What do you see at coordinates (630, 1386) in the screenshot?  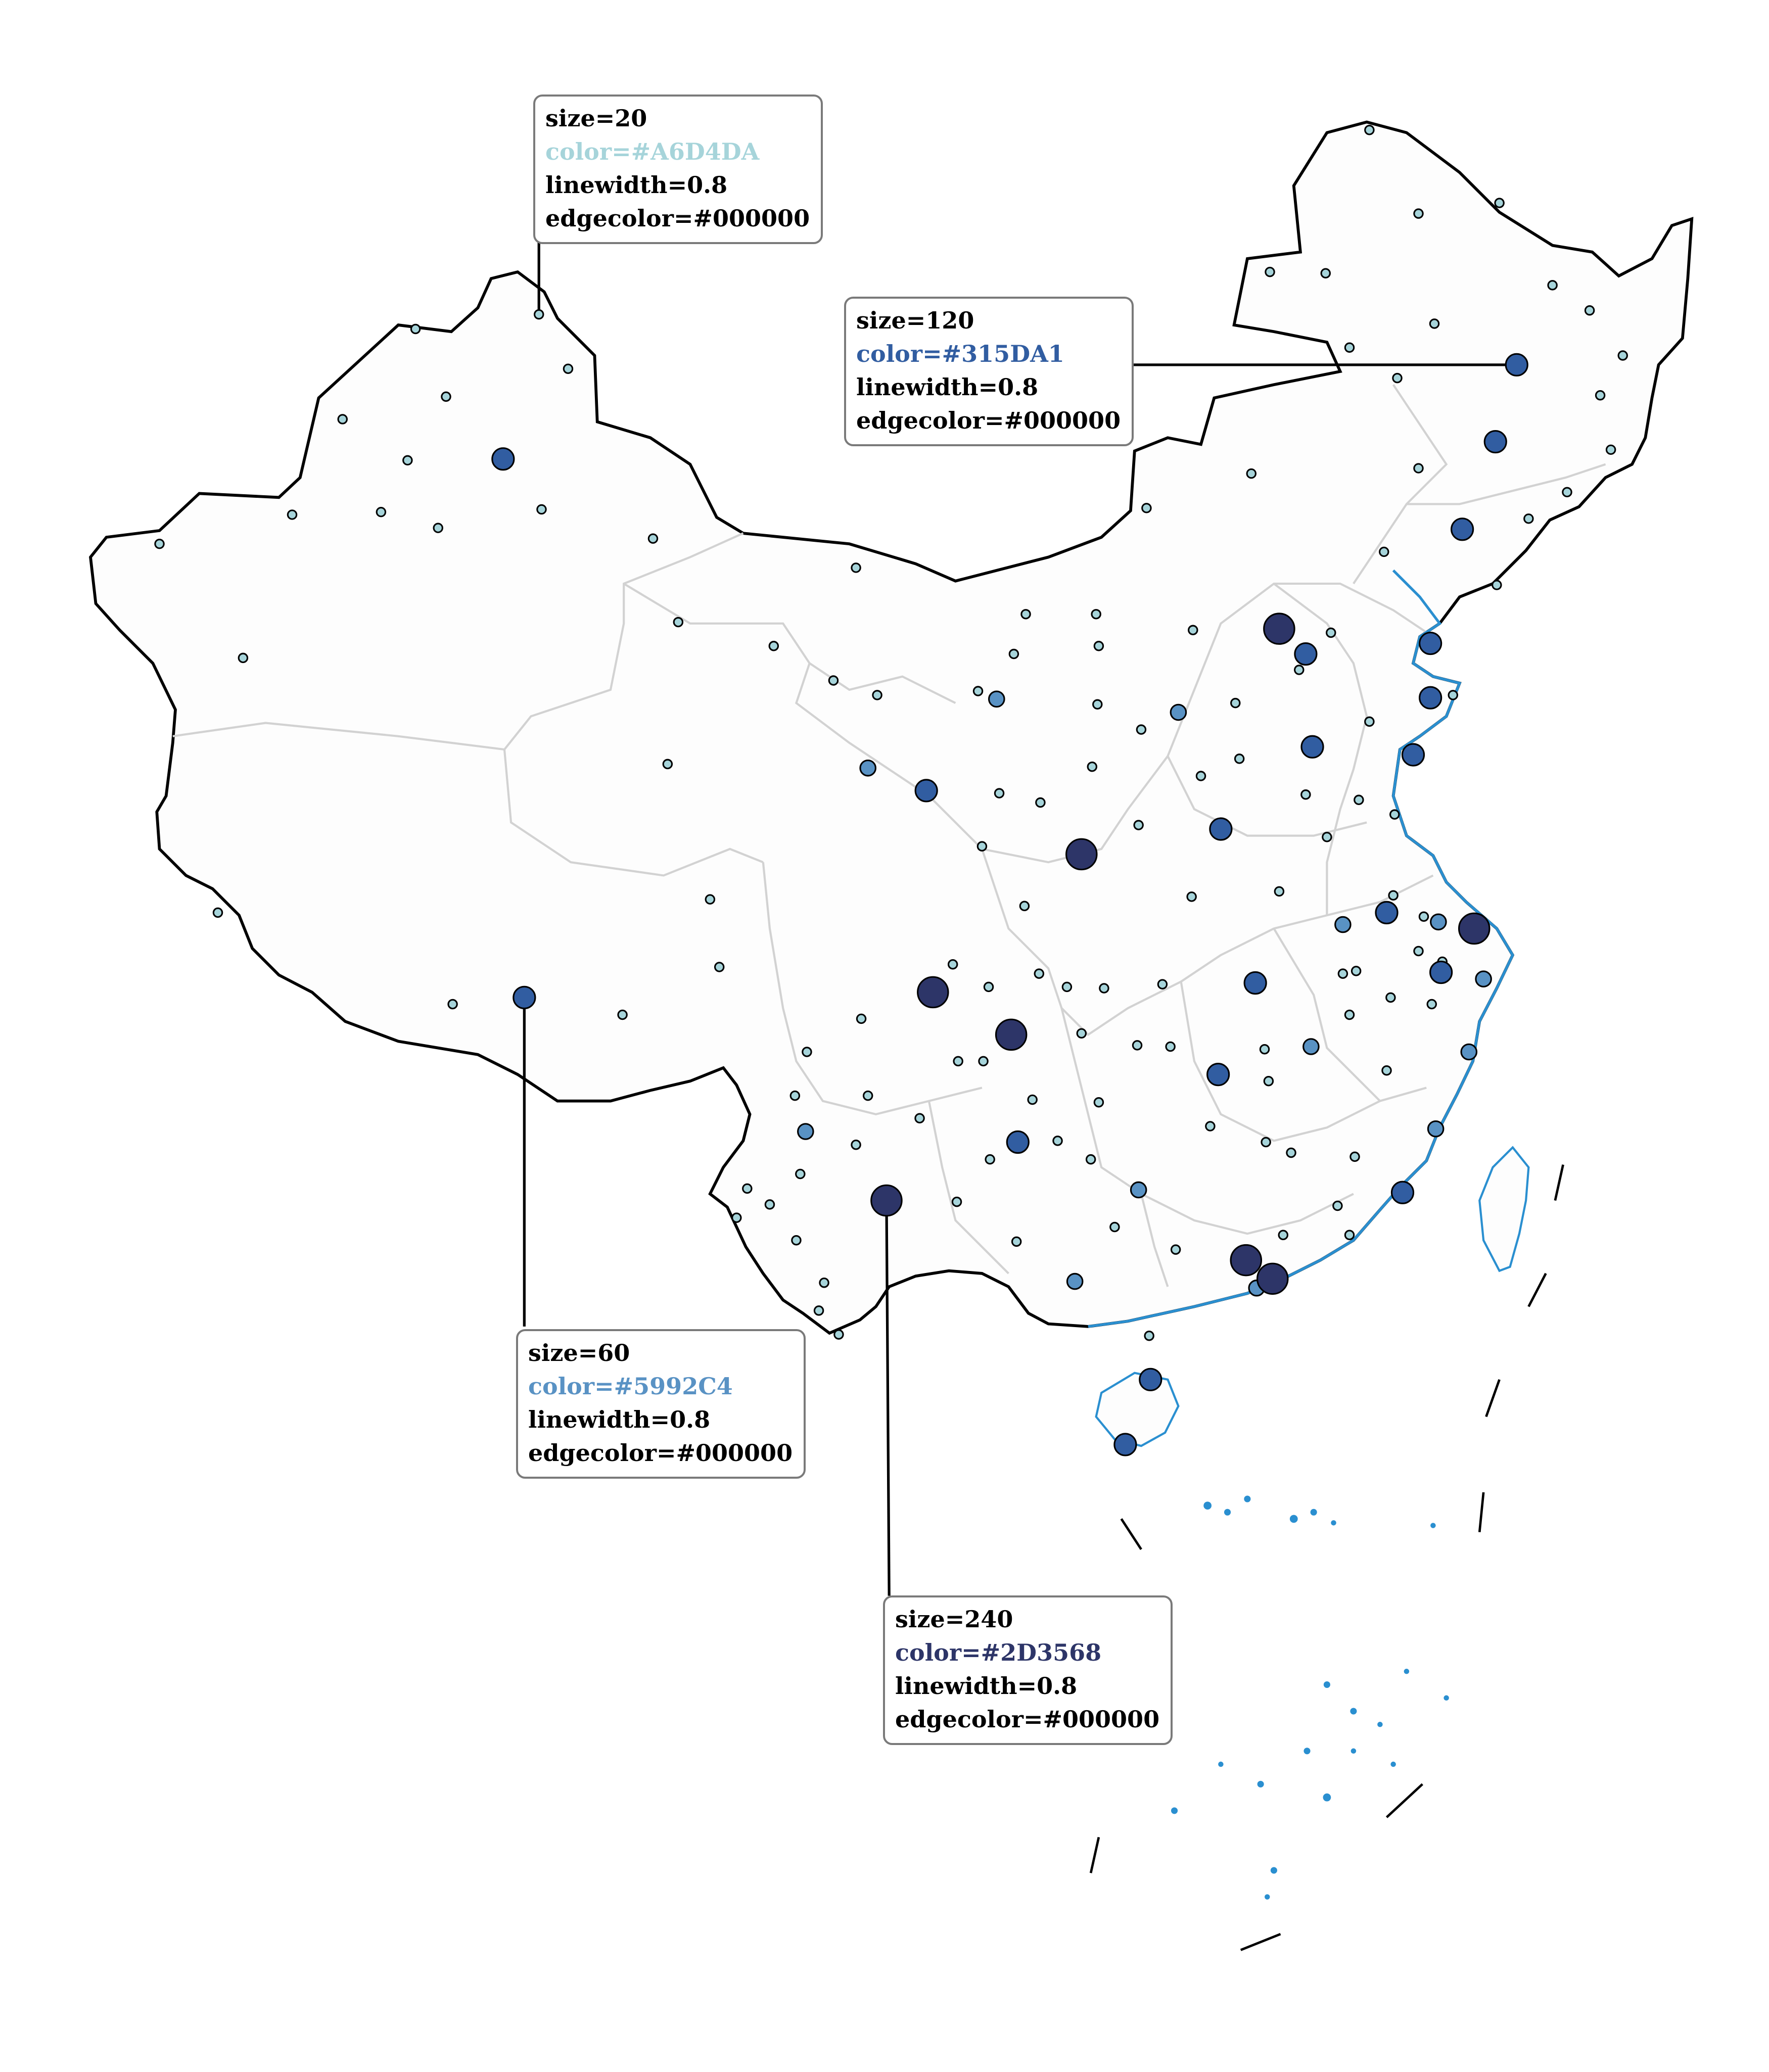 I see `legend-color-label: color=#5992C4` at bounding box center [630, 1386].